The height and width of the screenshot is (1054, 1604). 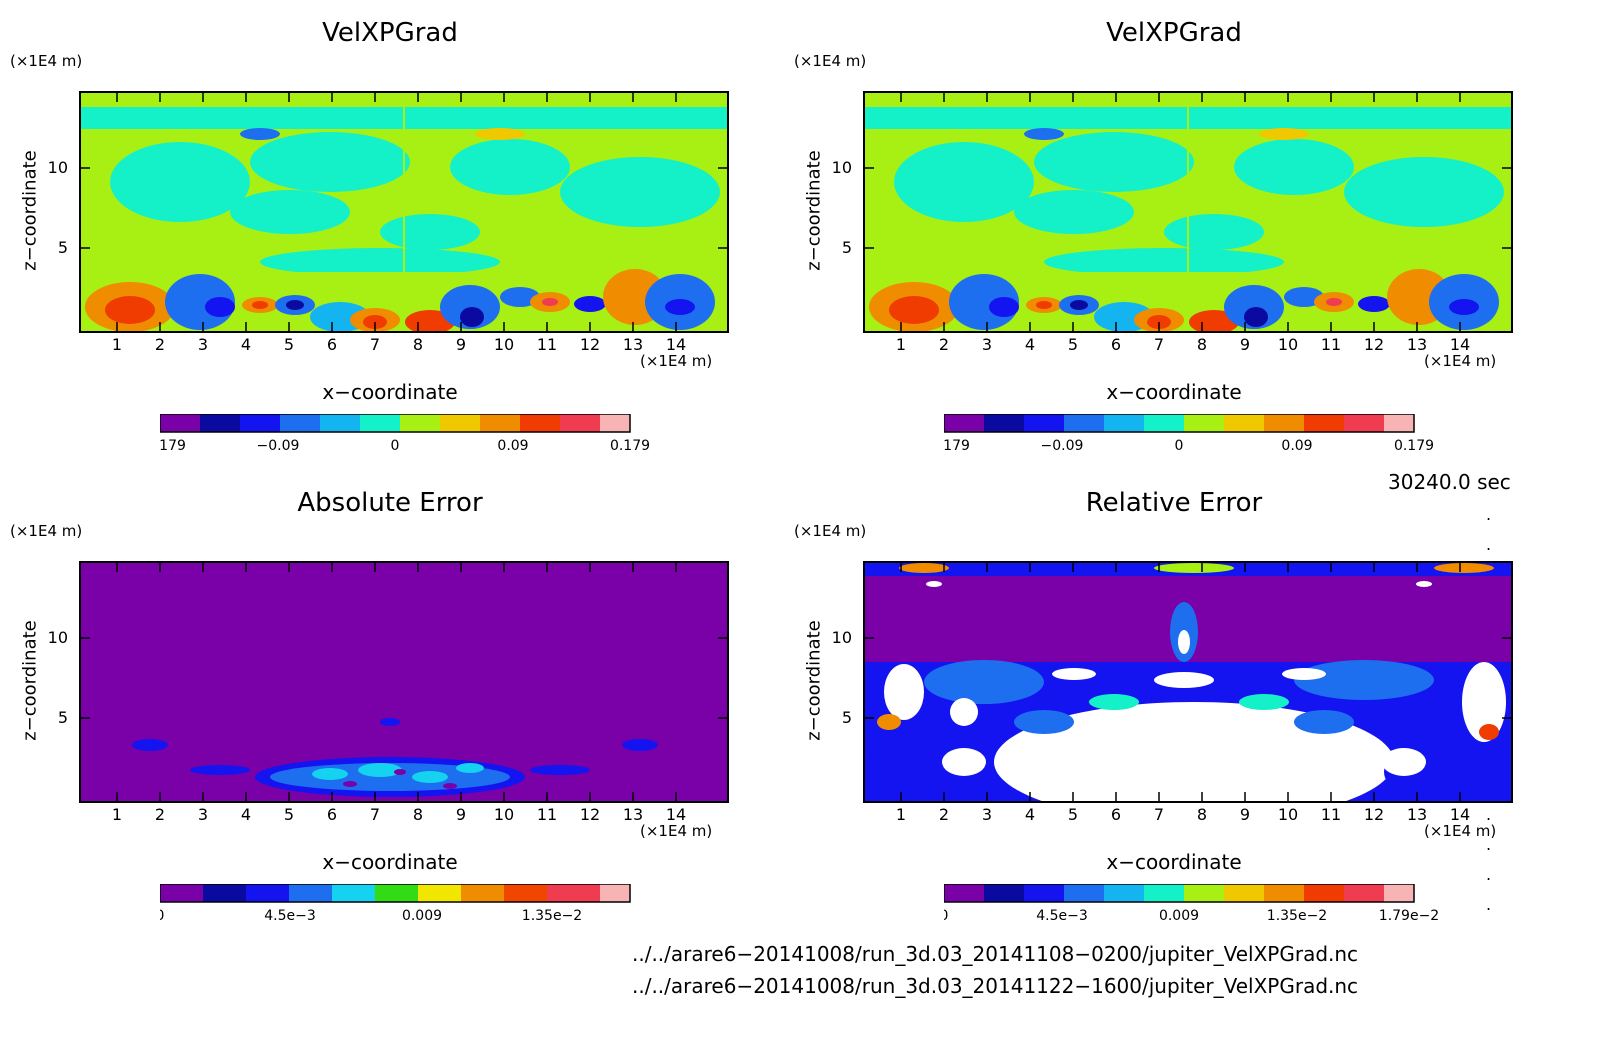 What do you see at coordinates (1174, 503) in the screenshot?
I see `chart-title: Relative Error` at bounding box center [1174, 503].